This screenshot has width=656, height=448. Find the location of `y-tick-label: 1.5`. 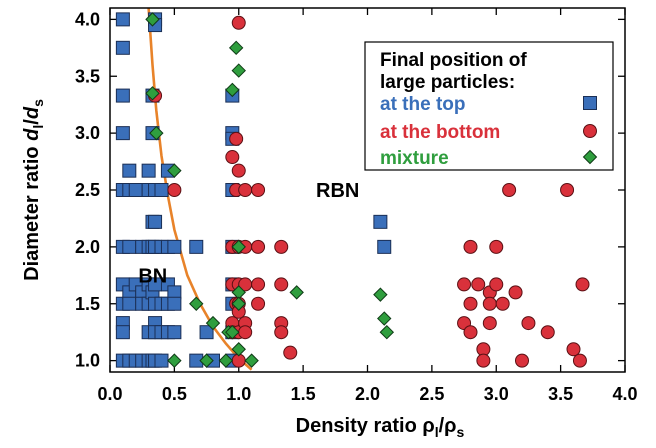

y-tick-label: 1.5 is located at coordinates (87, 304).